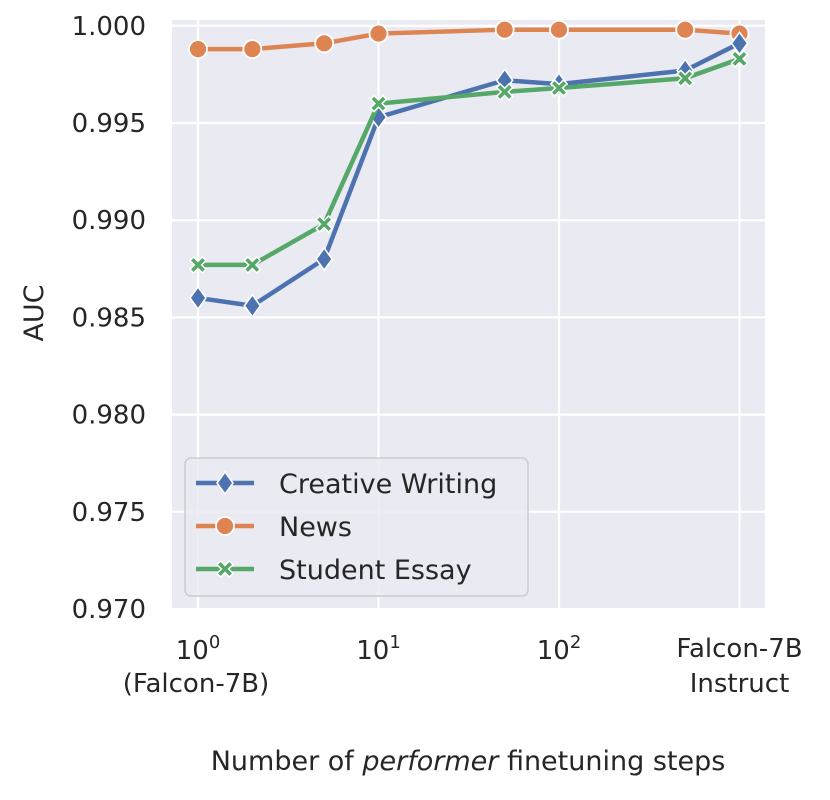 This screenshot has height=800, width=830. What do you see at coordinates (214, 642) in the screenshot?
I see `x-tick-exponent-0: 0` at bounding box center [214, 642].